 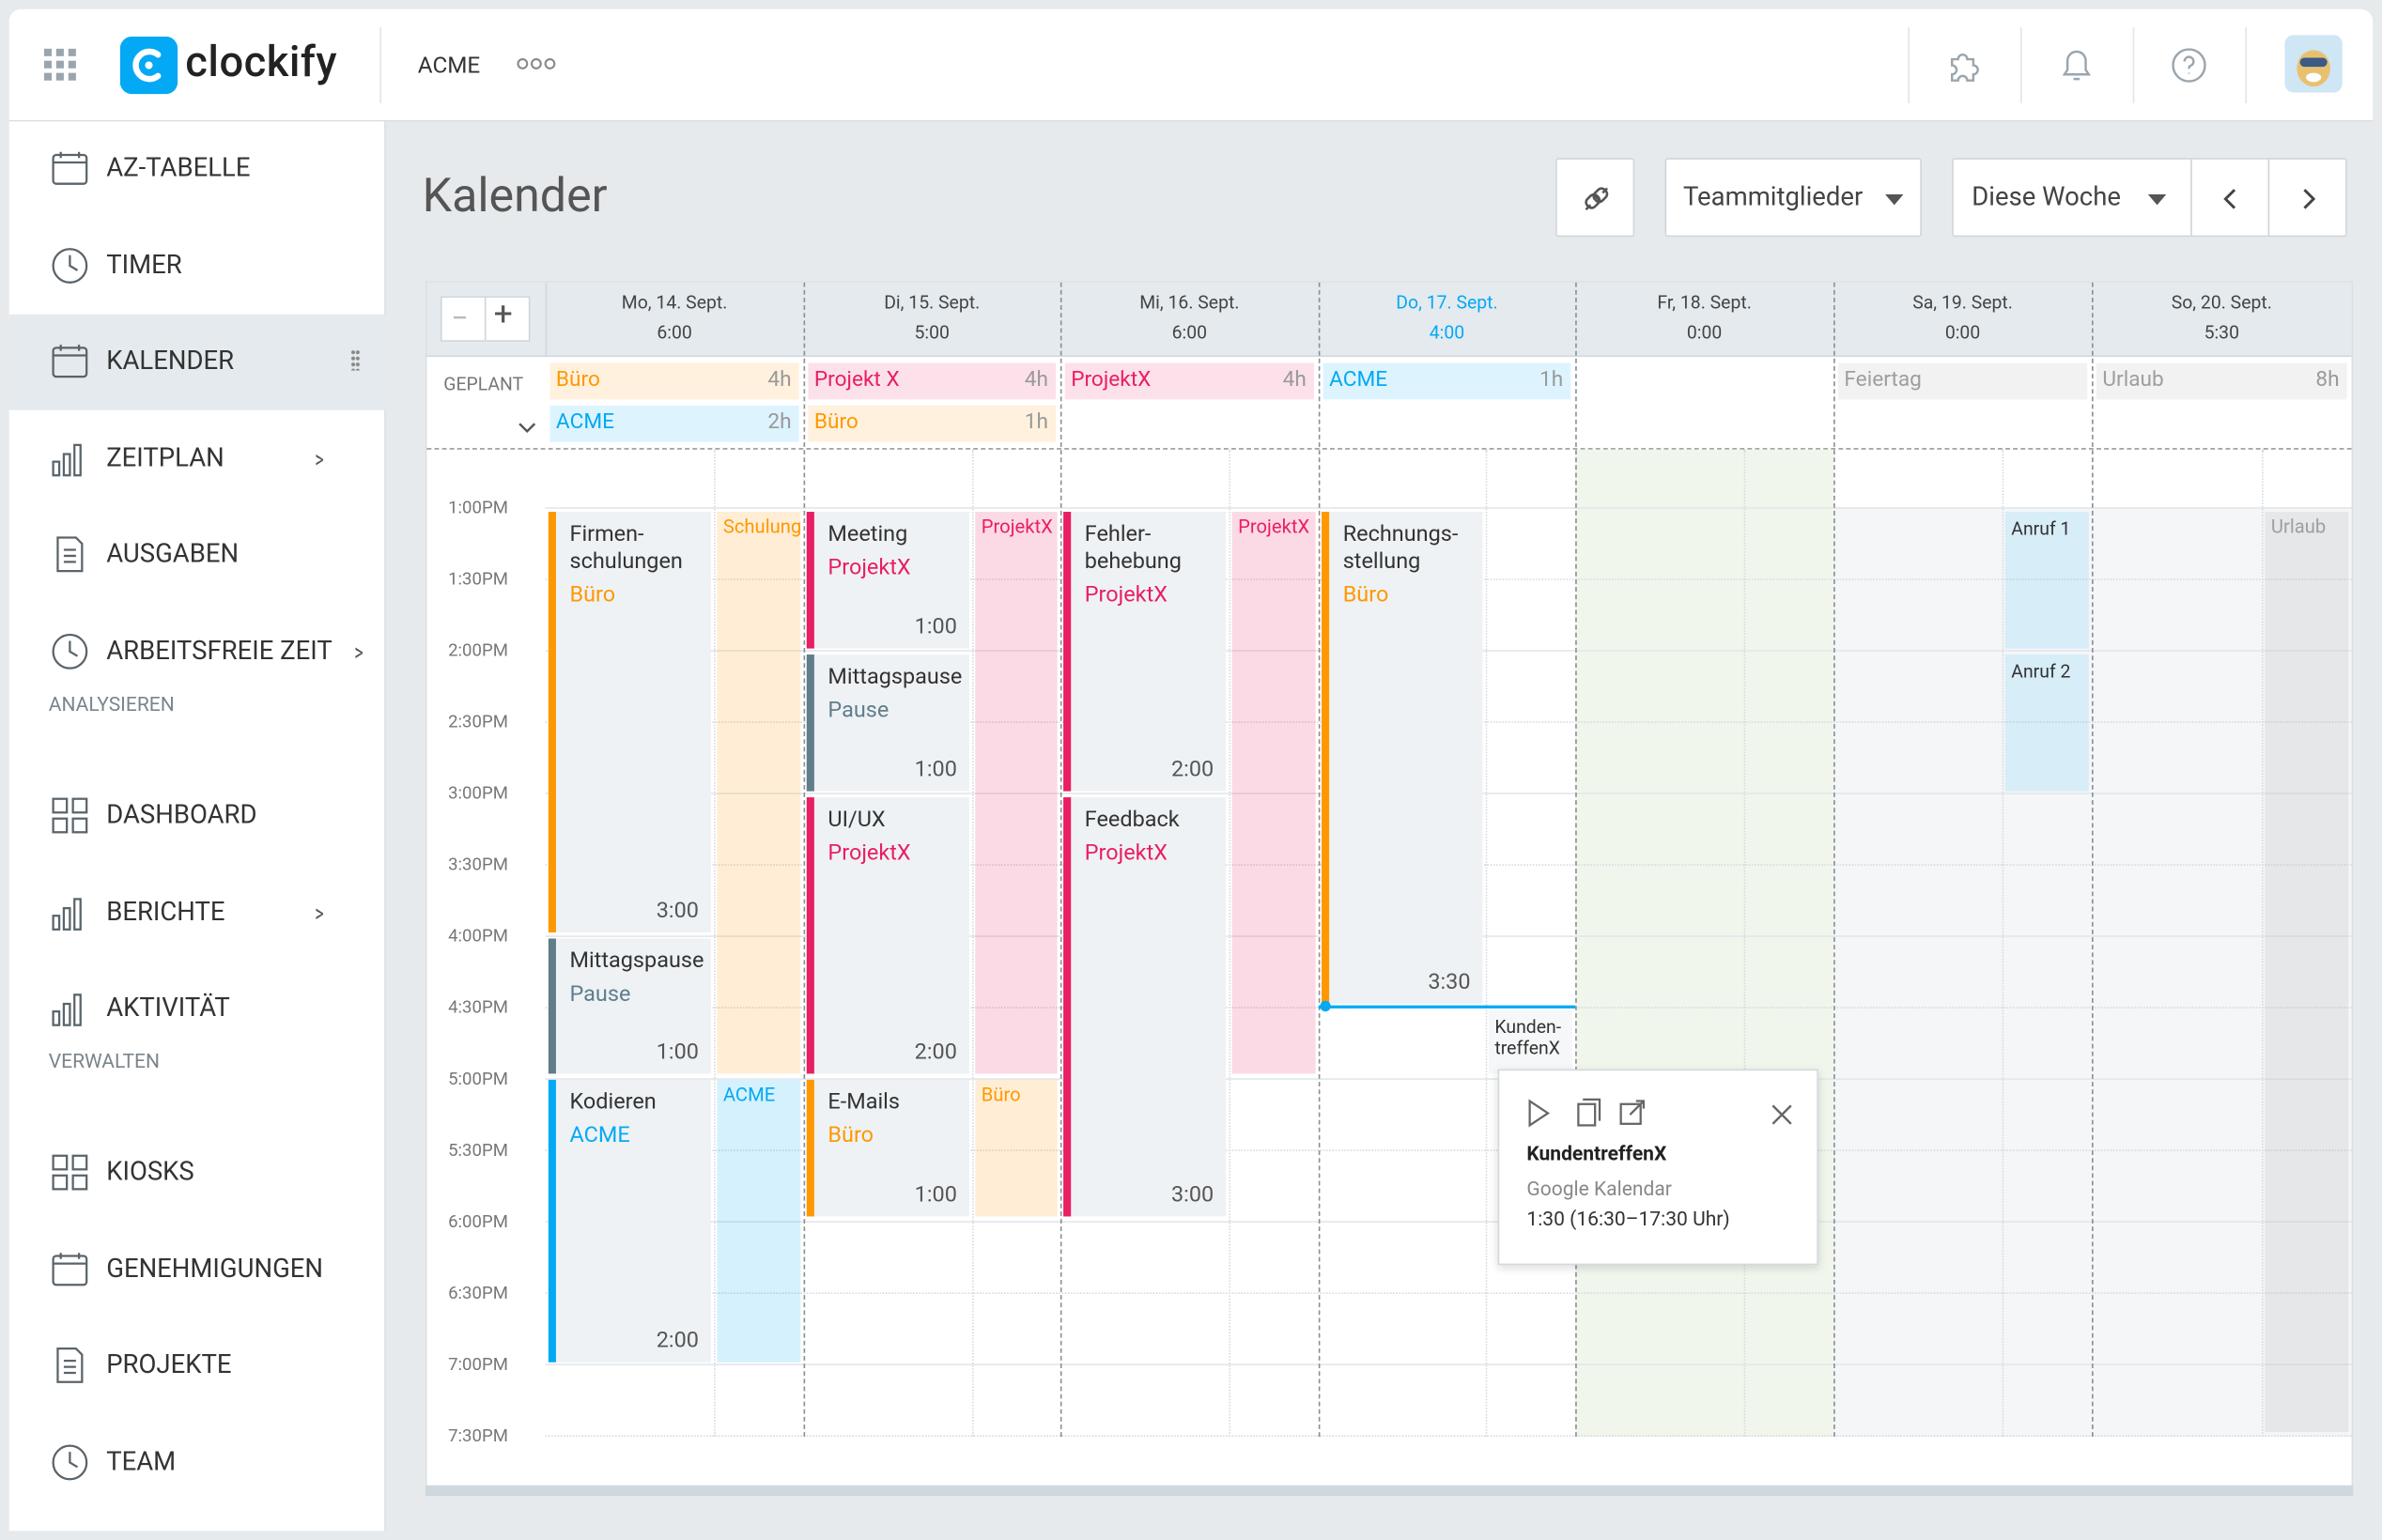 I want to click on entry-duration: 3:30, so click(x=1450, y=981).